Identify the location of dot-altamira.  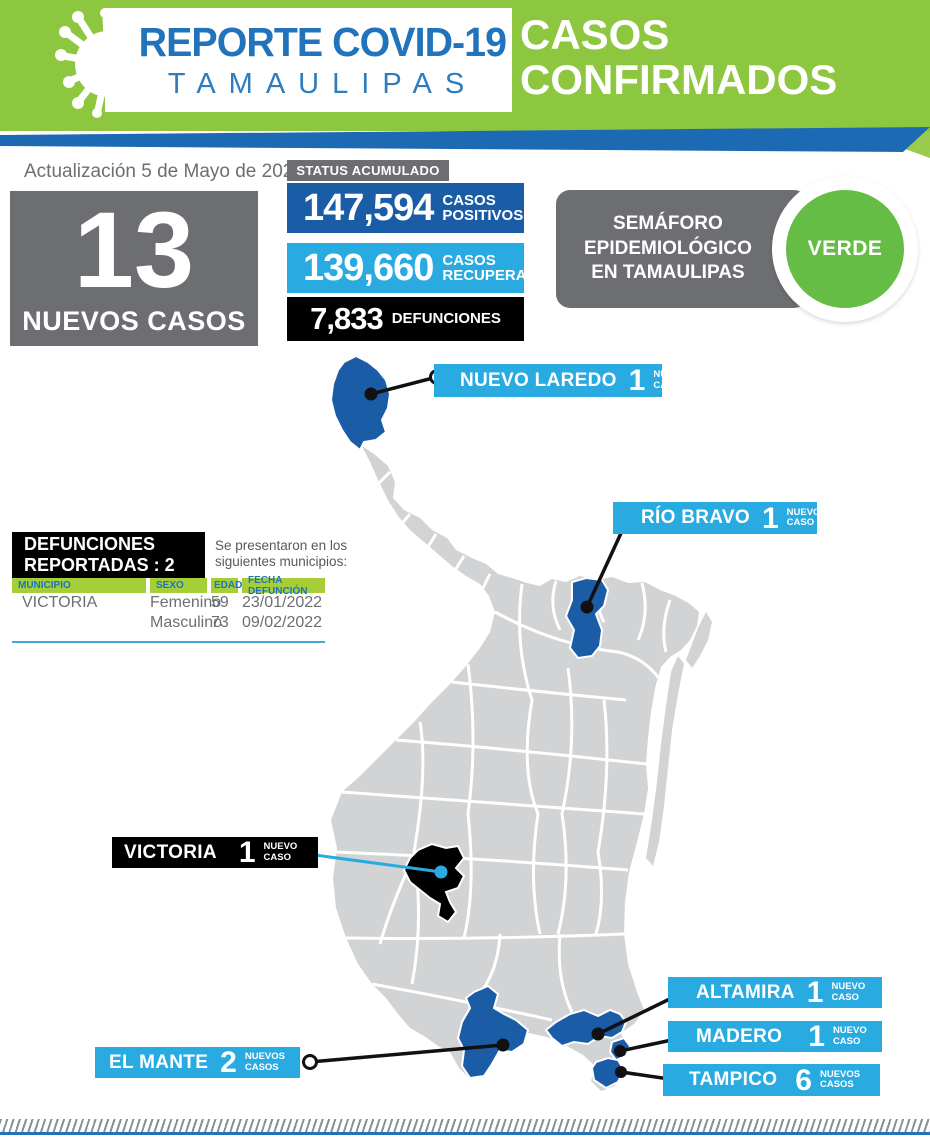
(598, 1034).